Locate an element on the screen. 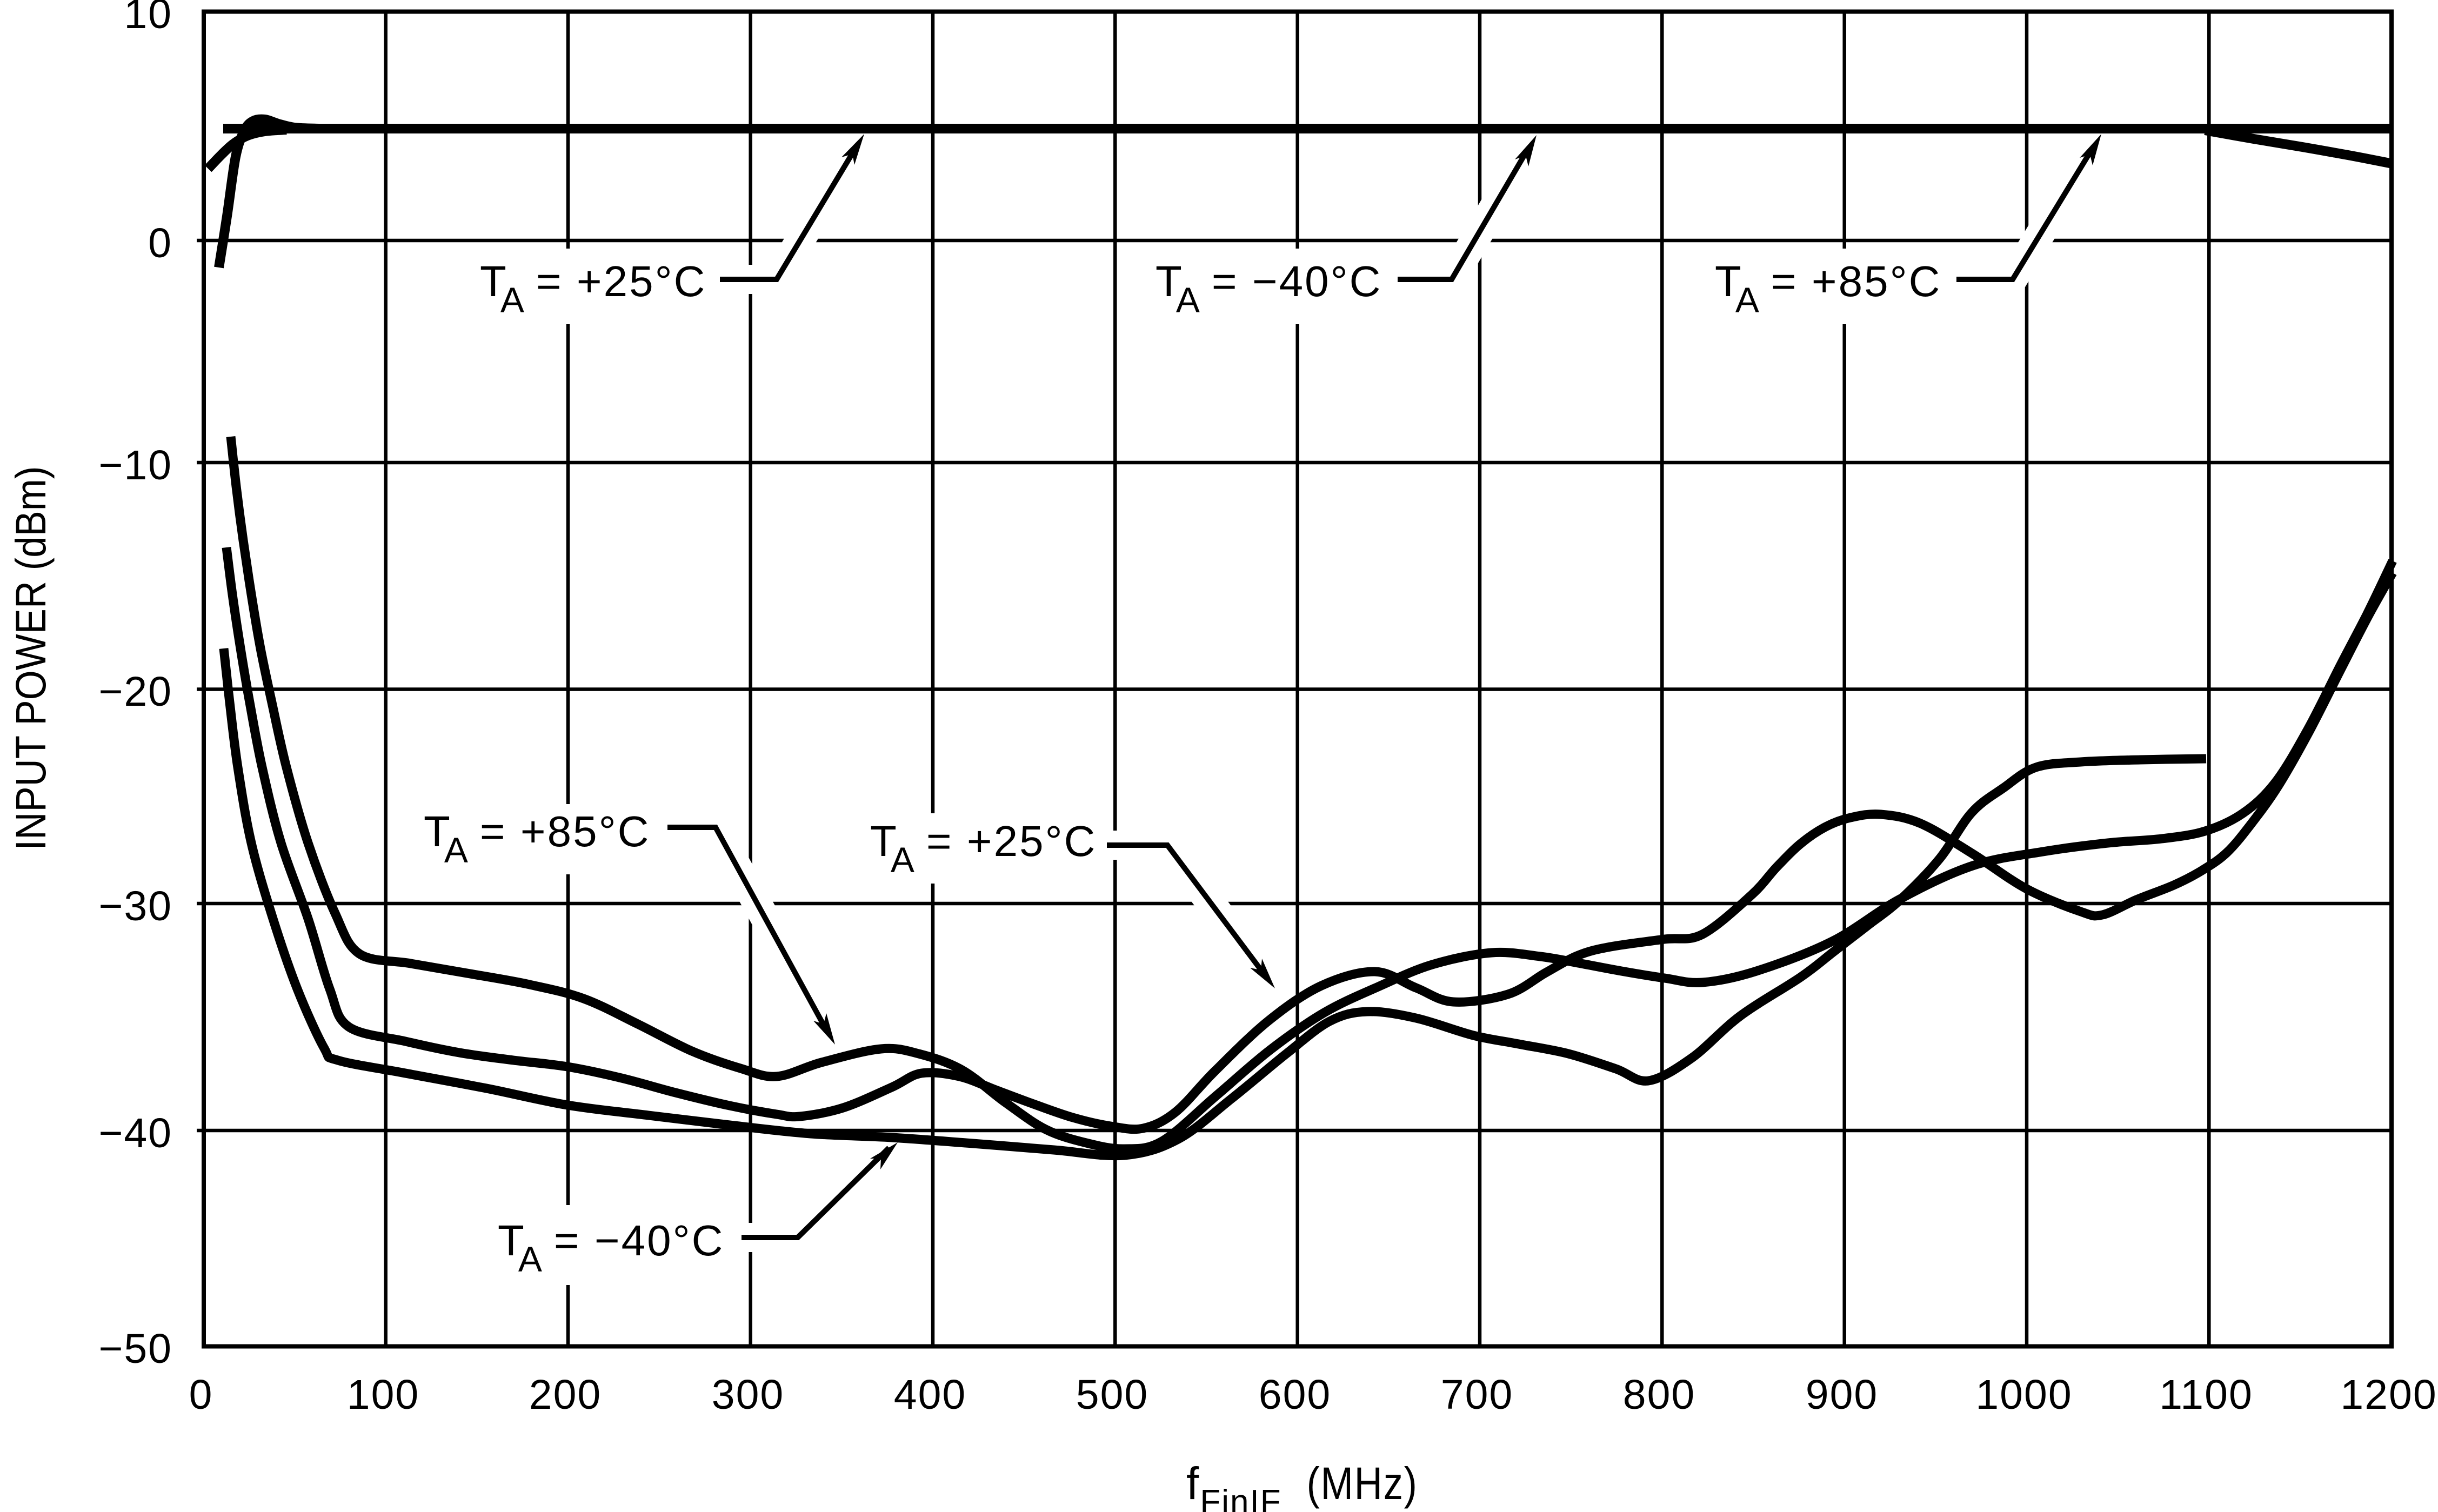  svg-text: 500 is located at coordinates (1112, 1394).